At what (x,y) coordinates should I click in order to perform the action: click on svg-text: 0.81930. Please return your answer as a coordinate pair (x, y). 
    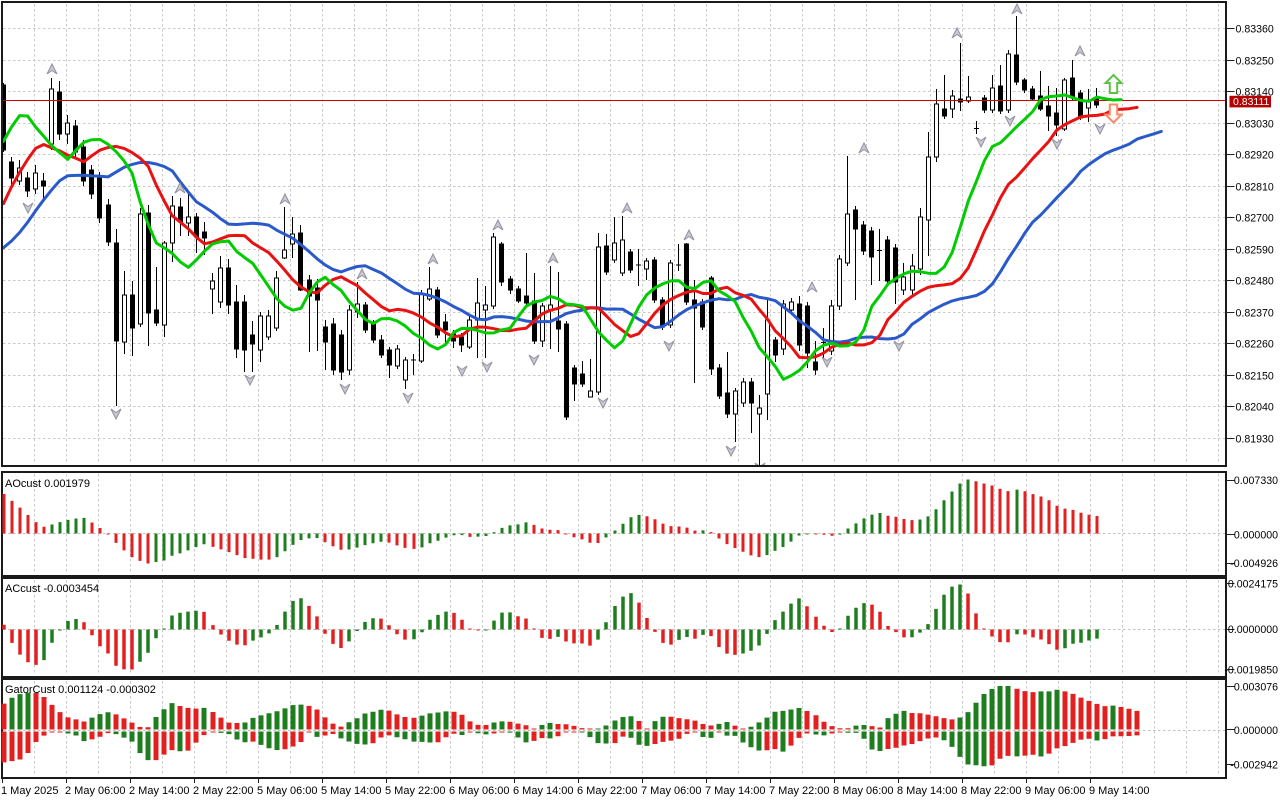
    Looking at the image, I should click on (1255, 439).